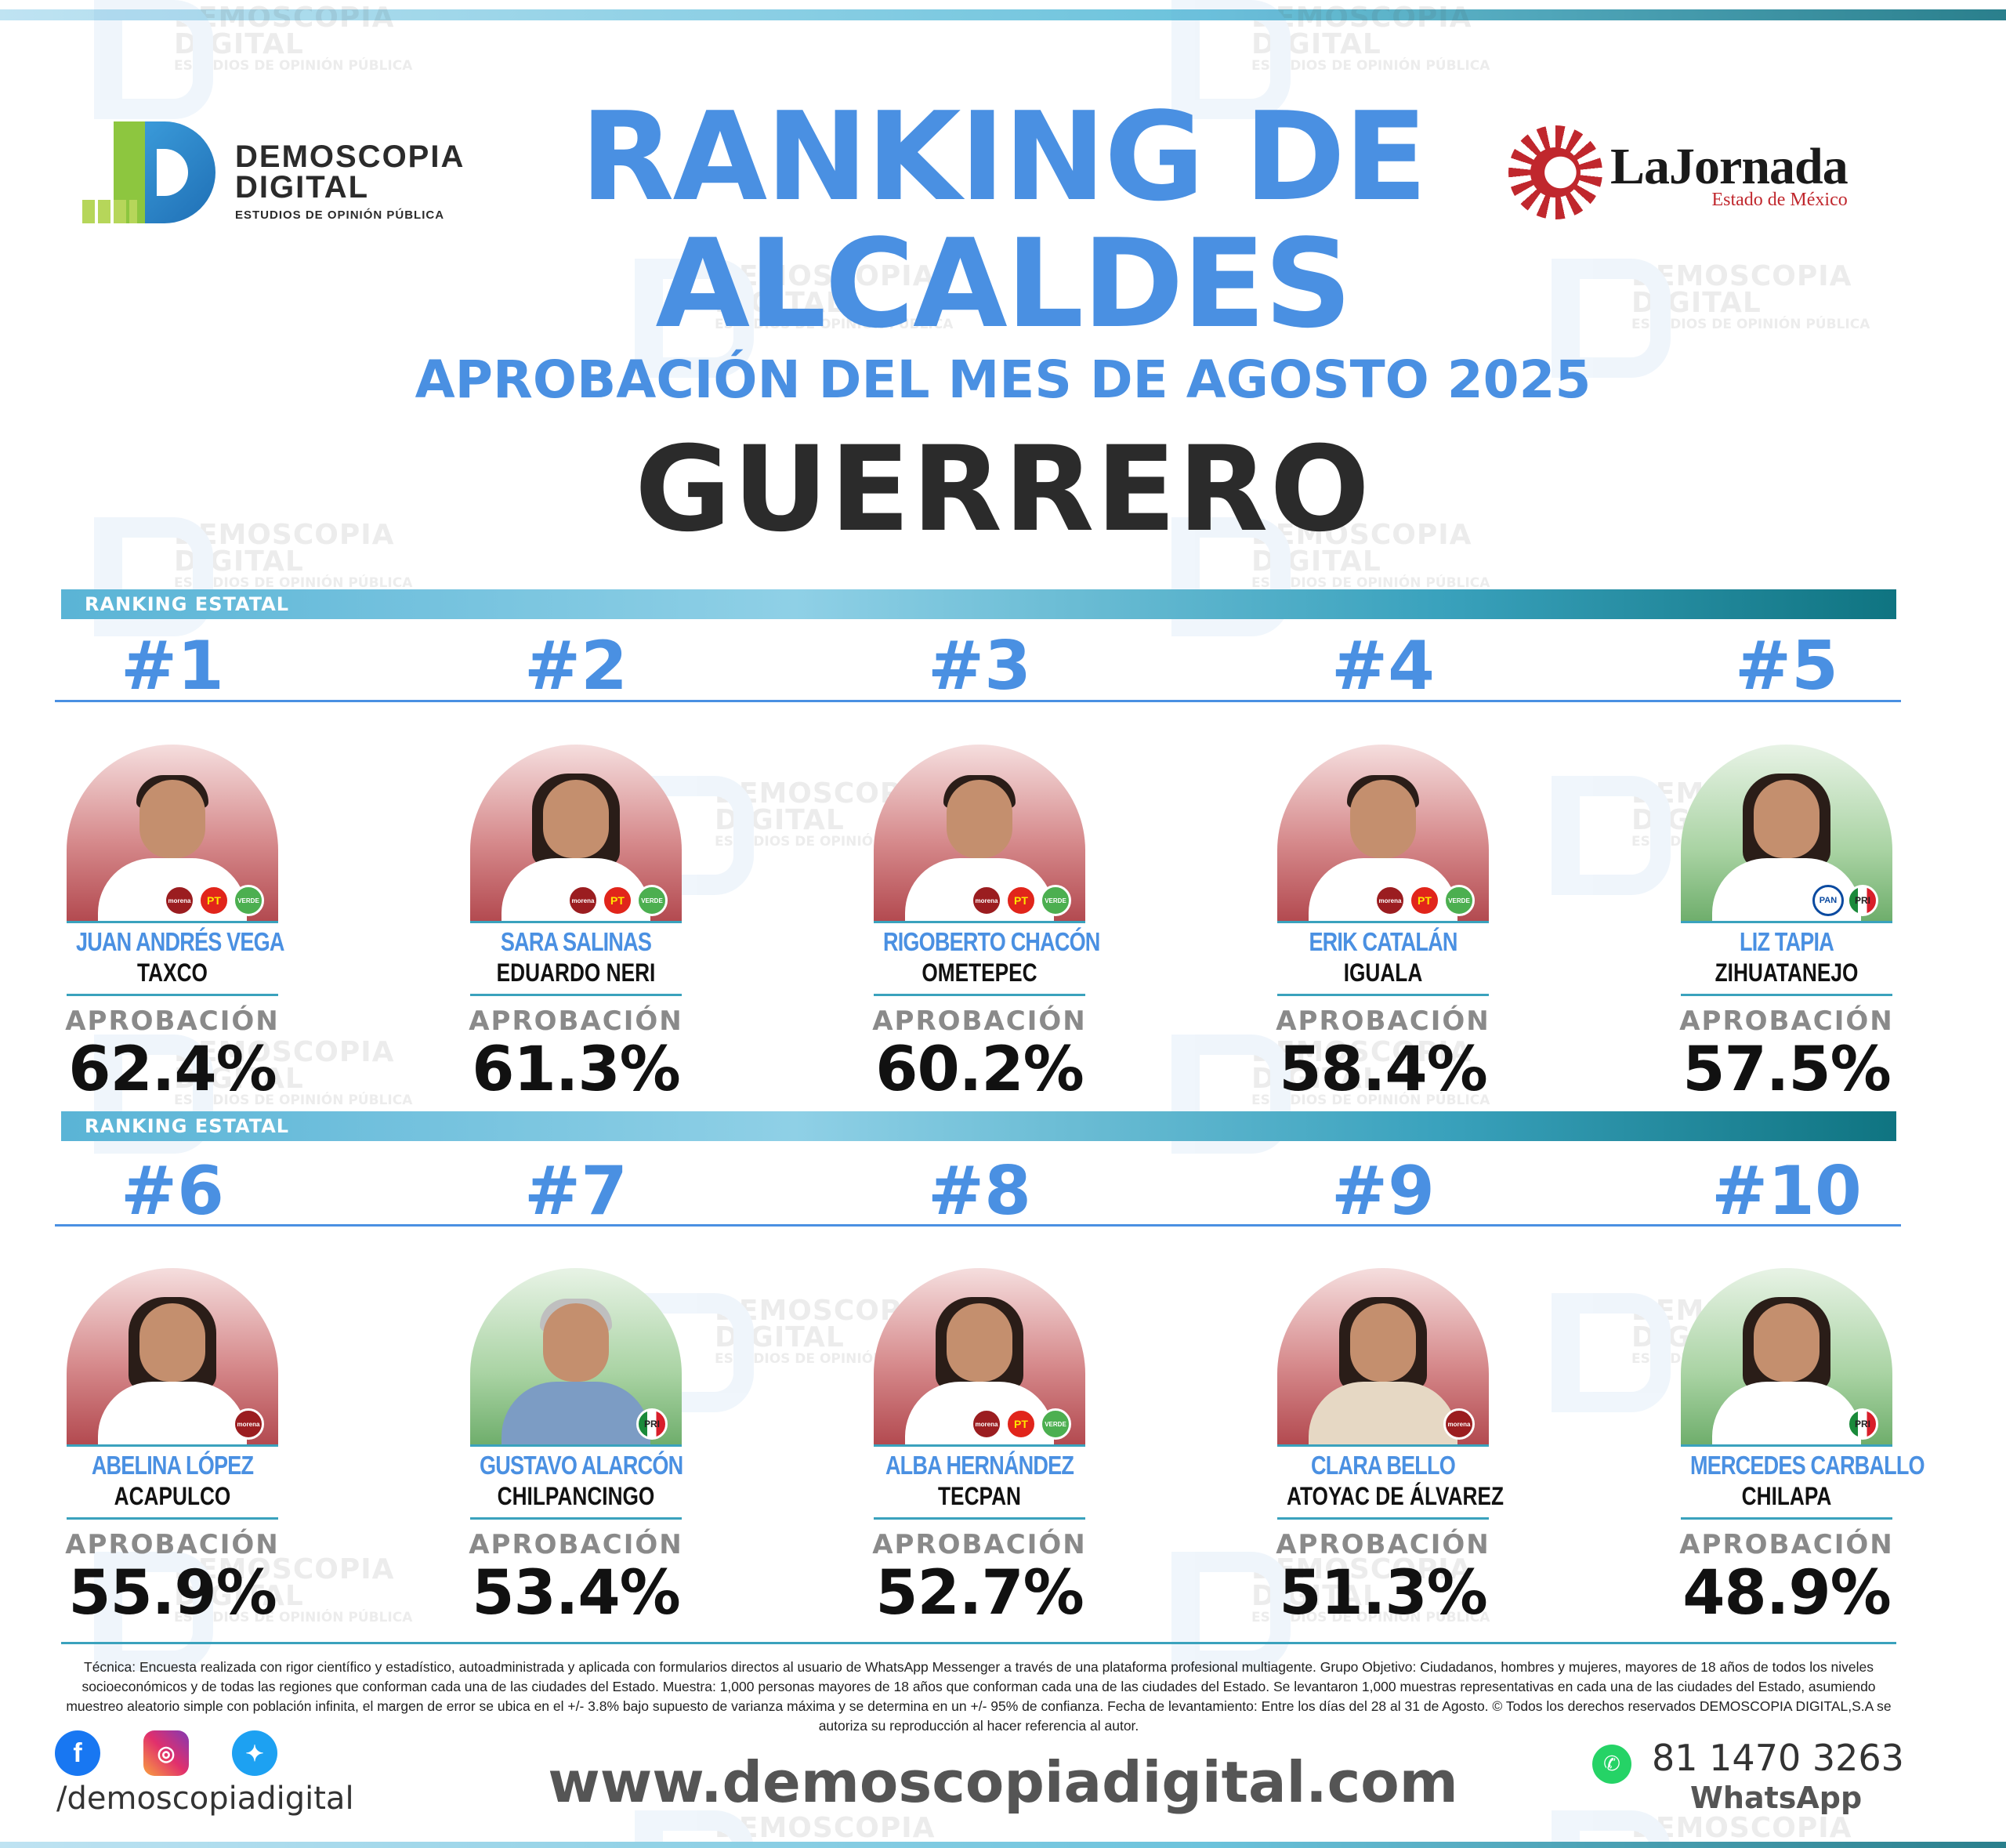 The width and height of the screenshot is (2006, 1848). I want to click on title-line-2: ALCALDES, so click(1003, 283).